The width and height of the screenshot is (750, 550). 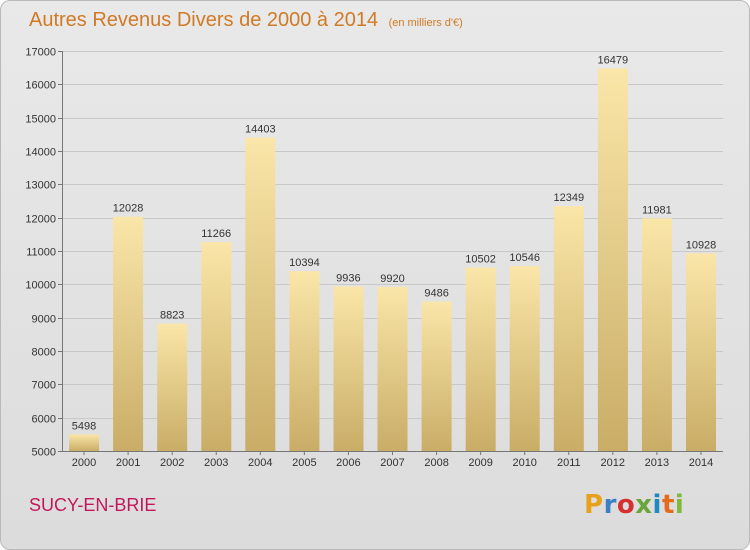 What do you see at coordinates (304, 463) in the screenshot?
I see `x-tick-label-2005: 2005` at bounding box center [304, 463].